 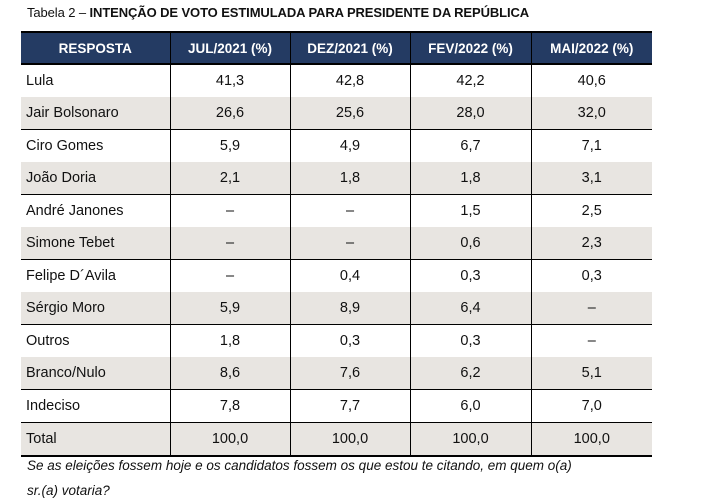 I want to click on cell-value: 40,6, so click(x=591, y=80).